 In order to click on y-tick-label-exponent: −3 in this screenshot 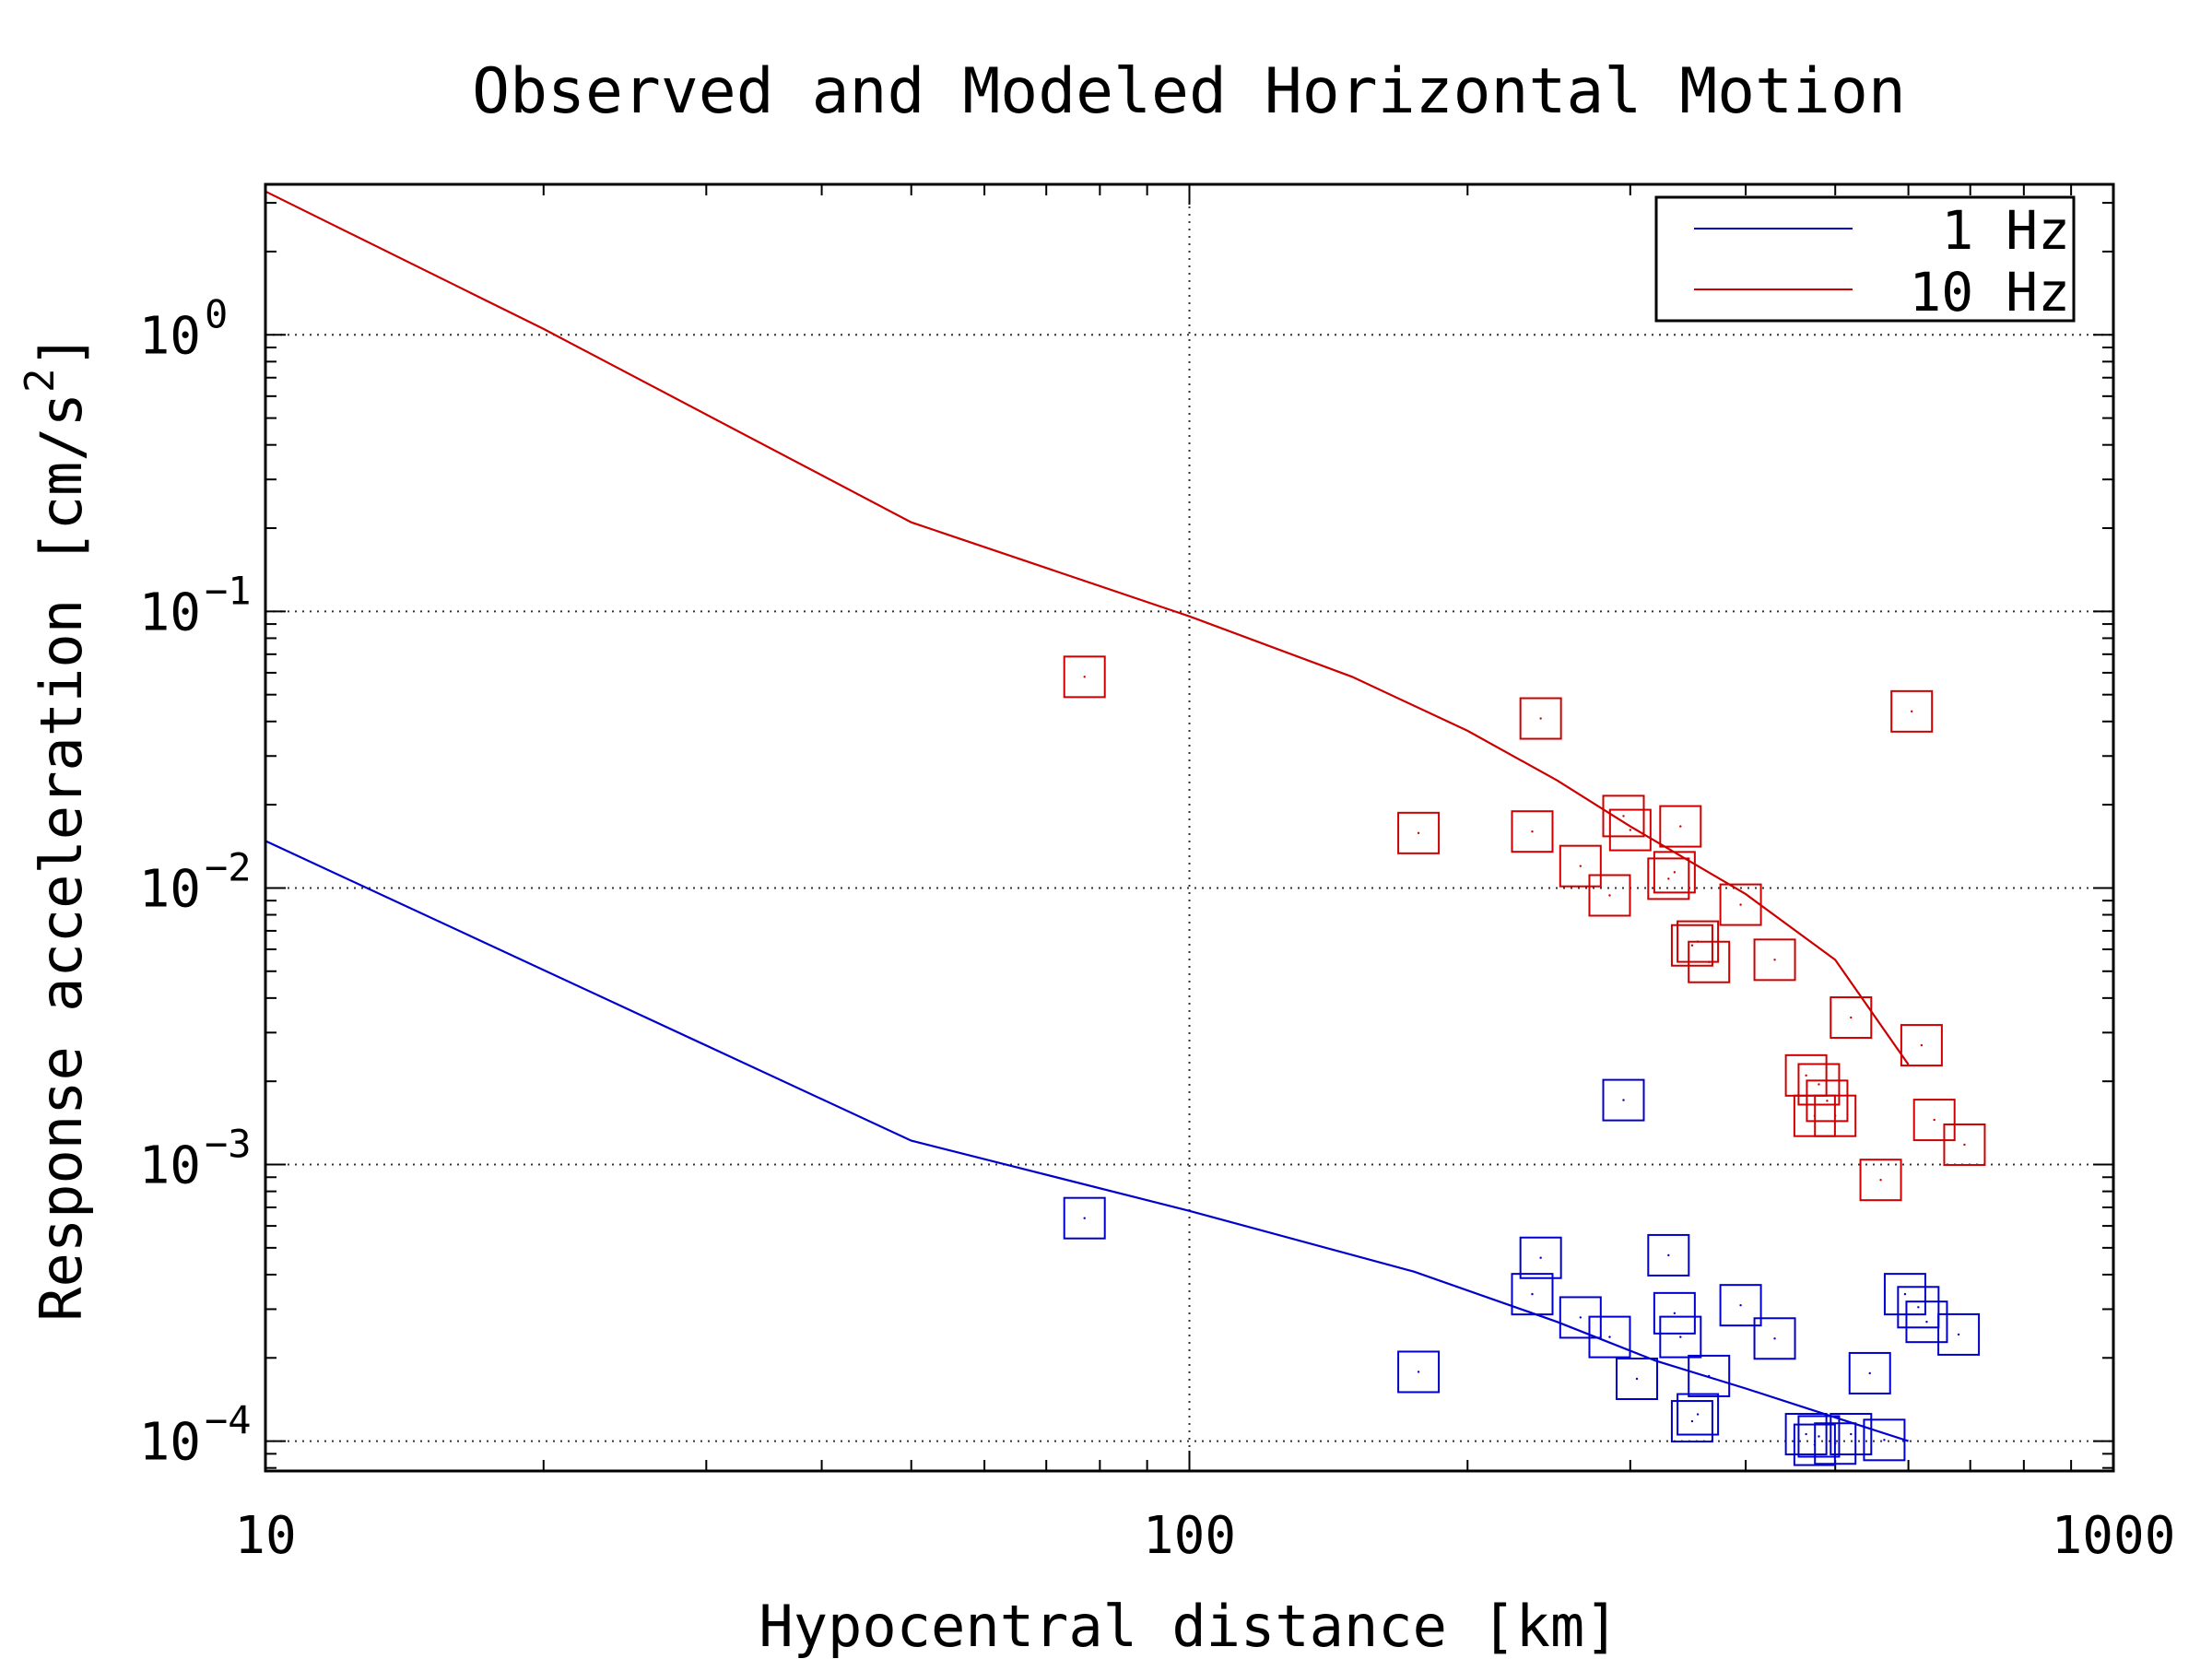, I will do `click(228, 1144)`.